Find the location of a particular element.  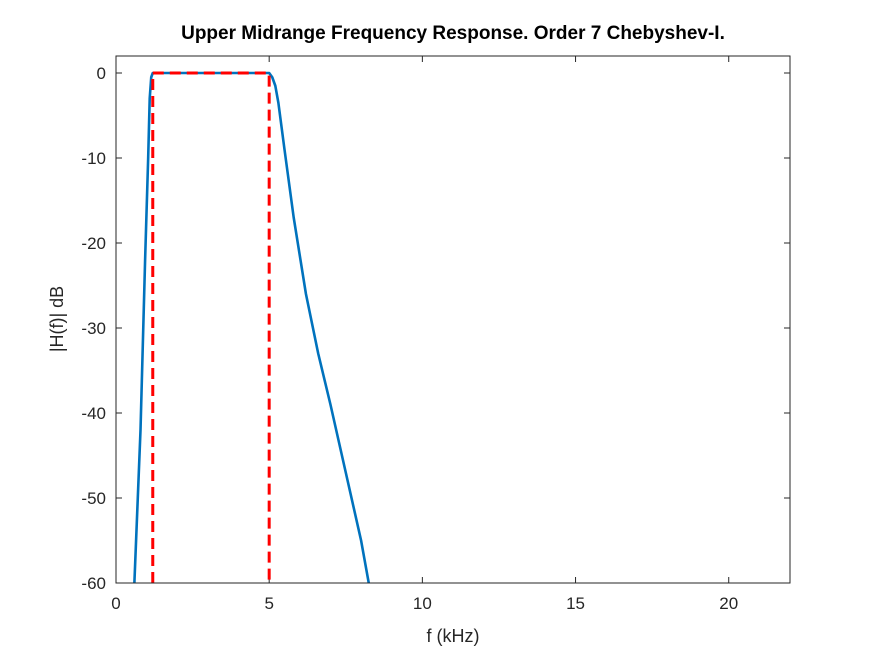

x-tick-label: 0 is located at coordinates (115, 603).